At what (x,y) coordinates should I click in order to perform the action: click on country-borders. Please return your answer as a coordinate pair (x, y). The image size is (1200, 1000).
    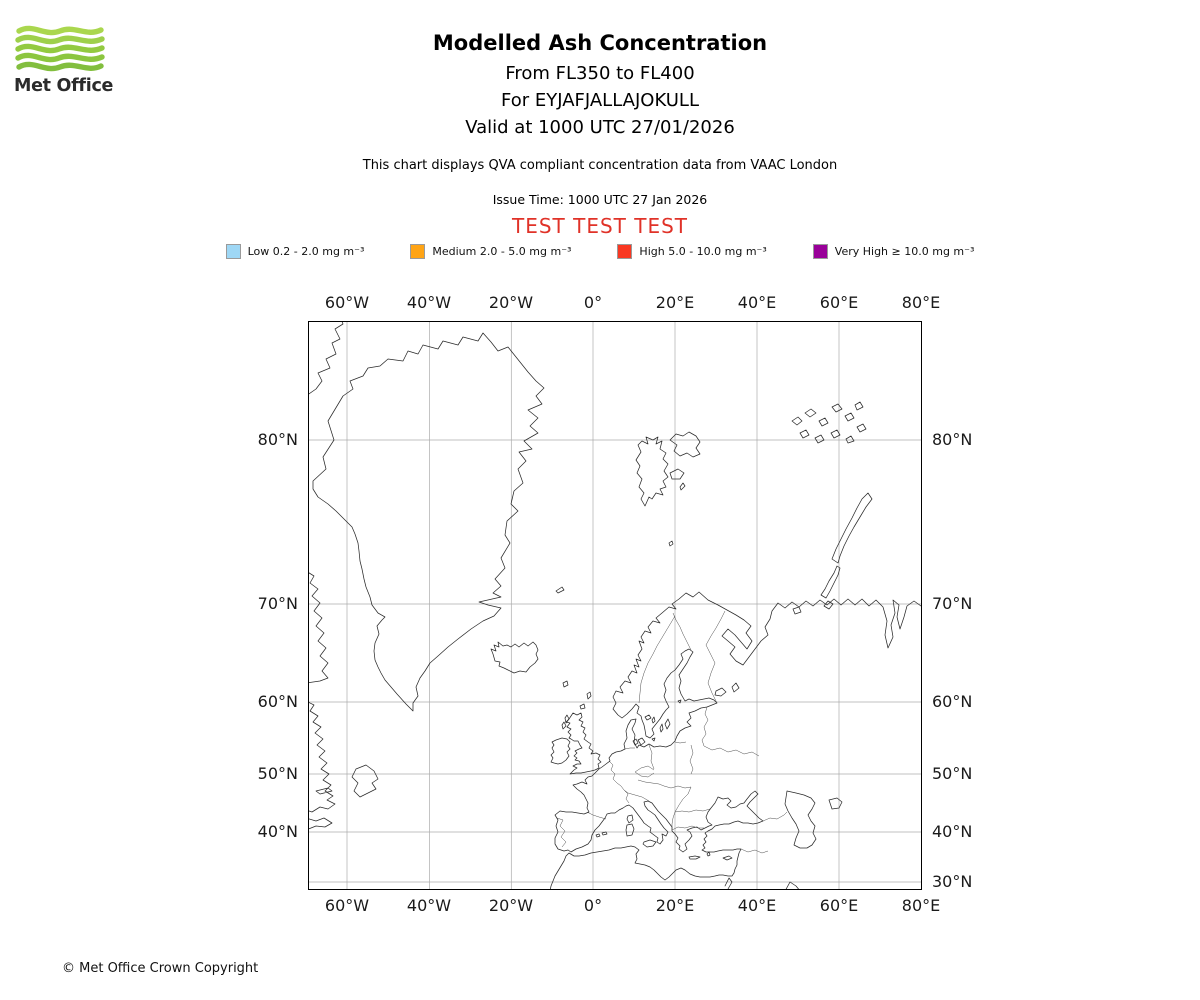
    Looking at the image, I should click on (672, 732).